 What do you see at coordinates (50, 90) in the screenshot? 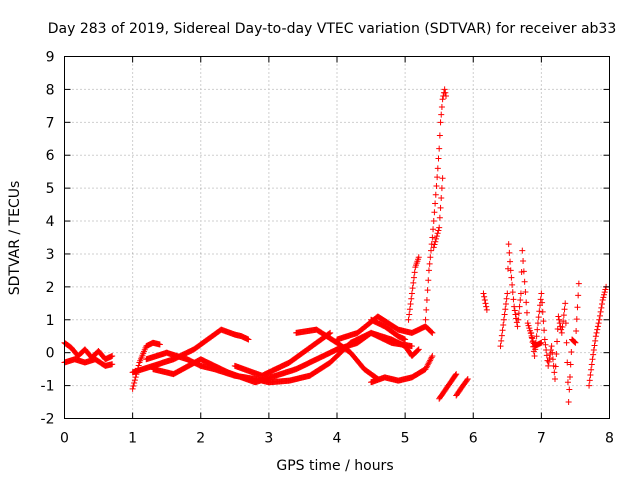
I see `y-tick-label: 8` at bounding box center [50, 90].